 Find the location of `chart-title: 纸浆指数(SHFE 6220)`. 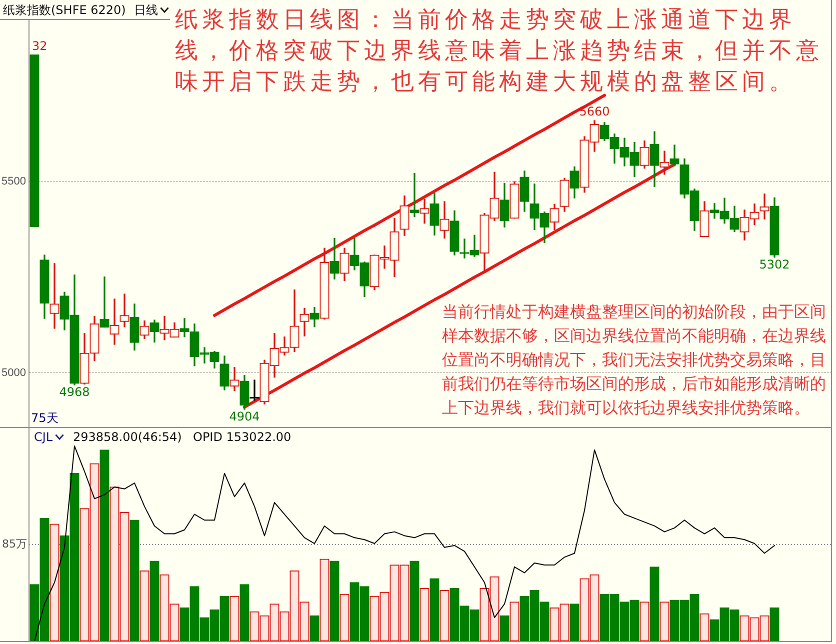

chart-title: 纸浆指数(SHFE 6220) is located at coordinates (64, 10).